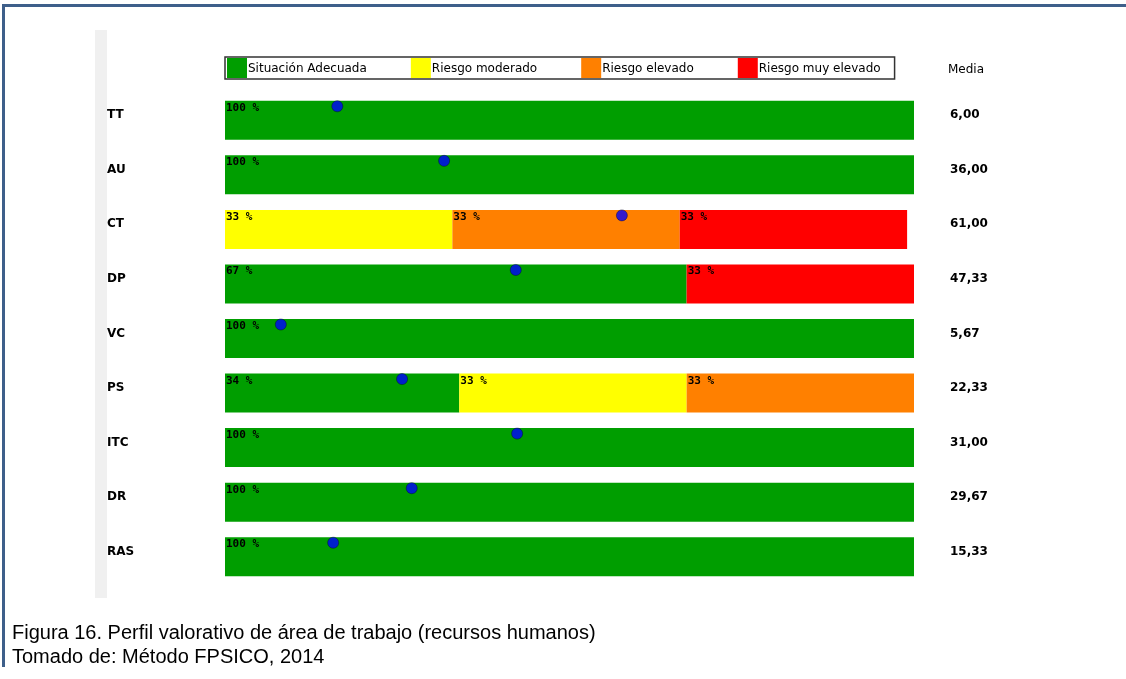 The width and height of the screenshot is (1126, 679). I want to click on legend-label: Riesgo muy elevado, so click(819, 68).